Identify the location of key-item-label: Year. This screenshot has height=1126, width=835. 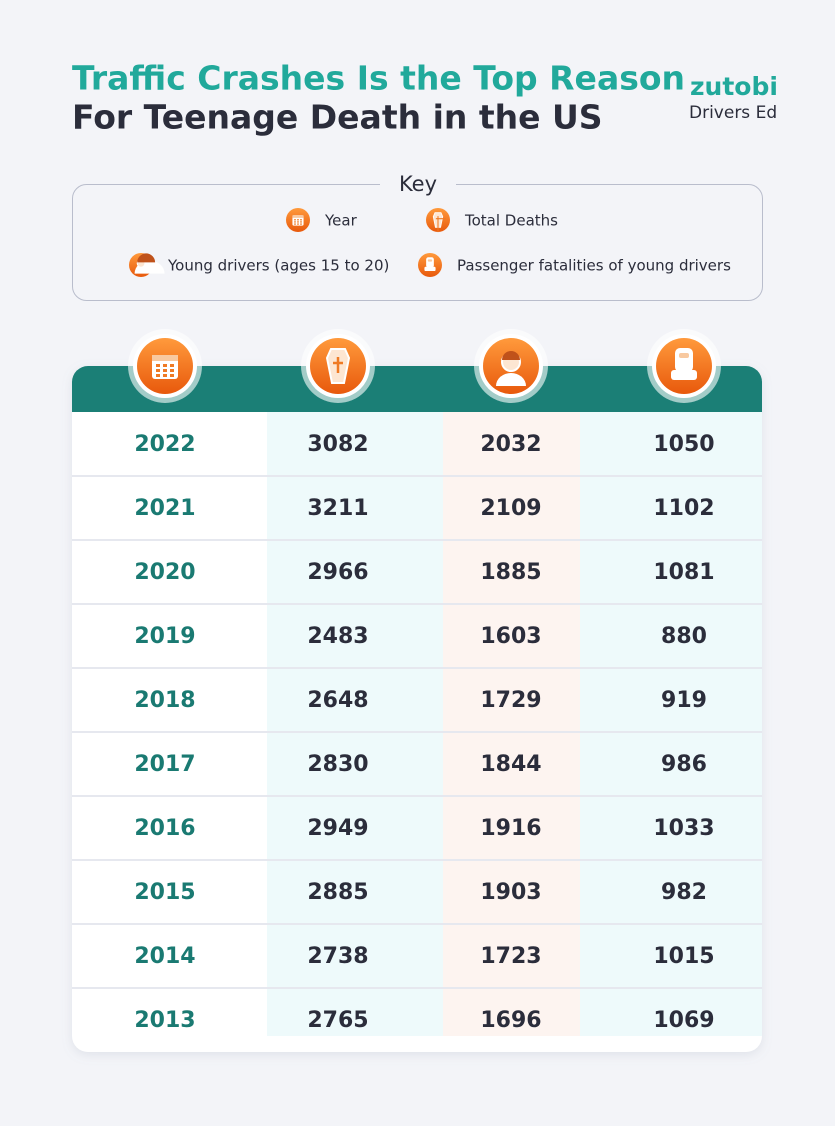
(341, 221).